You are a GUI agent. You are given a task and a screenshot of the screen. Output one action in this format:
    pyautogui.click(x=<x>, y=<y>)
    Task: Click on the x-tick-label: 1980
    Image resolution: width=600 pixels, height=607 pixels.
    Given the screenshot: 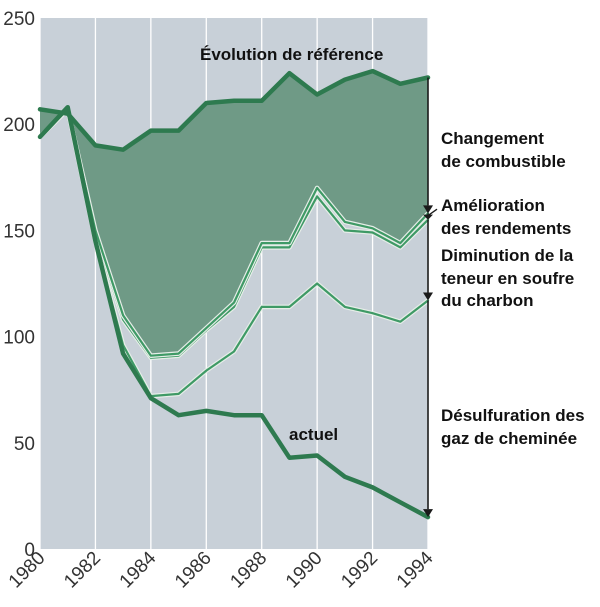 What is the action you would take?
    pyautogui.click(x=27, y=570)
    